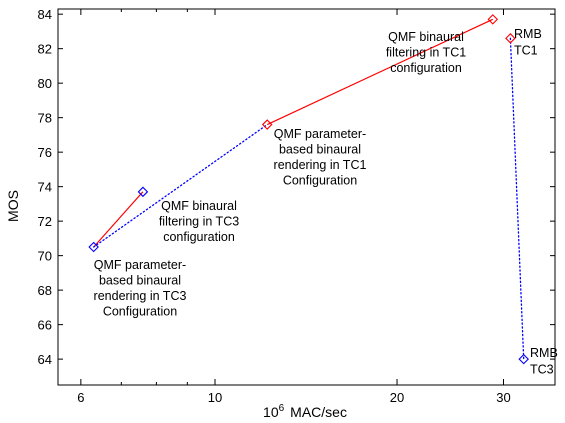 The width and height of the screenshot is (565, 423). Describe the element at coordinates (45, 359) in the screenshot. I see `y-tick-label-64: 64` at that location.